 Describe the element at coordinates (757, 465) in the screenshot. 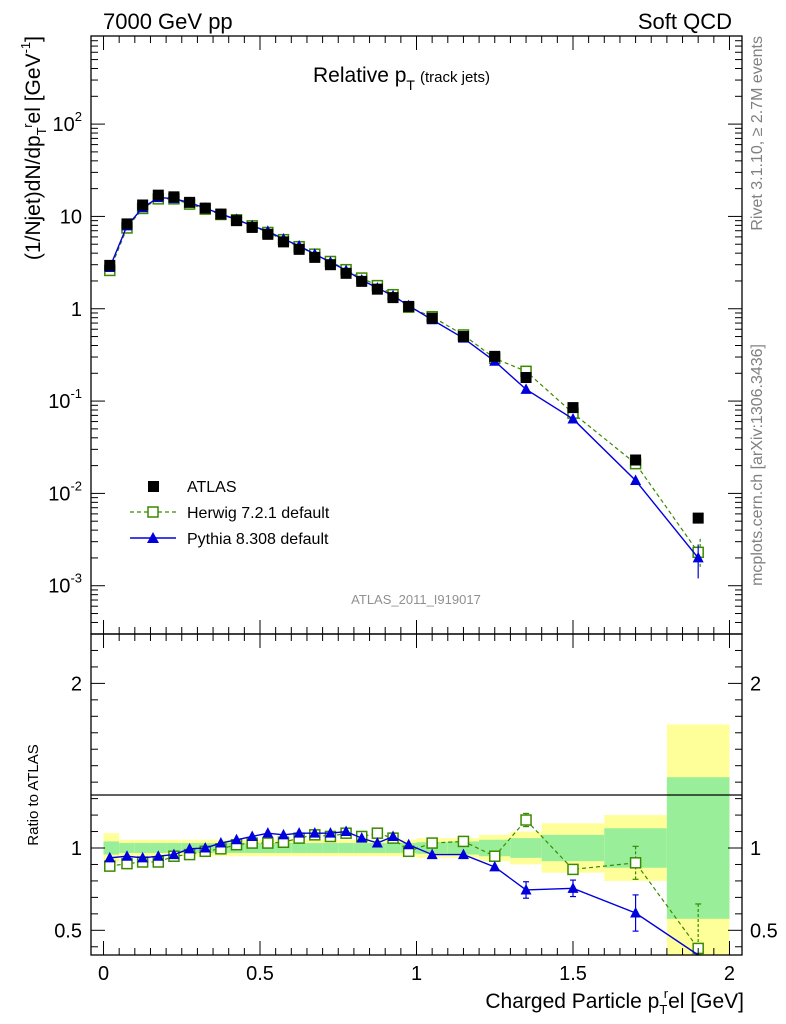

I see `mcplots-reference-label: mcplots.cern.ch [arXiv:1306.3436]` at that location.